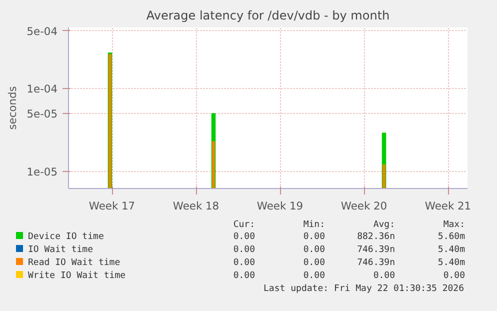 The width and height of the screenshot is (497, 311). I want to click on x-tick-label: Week 18, so click(196, 206).